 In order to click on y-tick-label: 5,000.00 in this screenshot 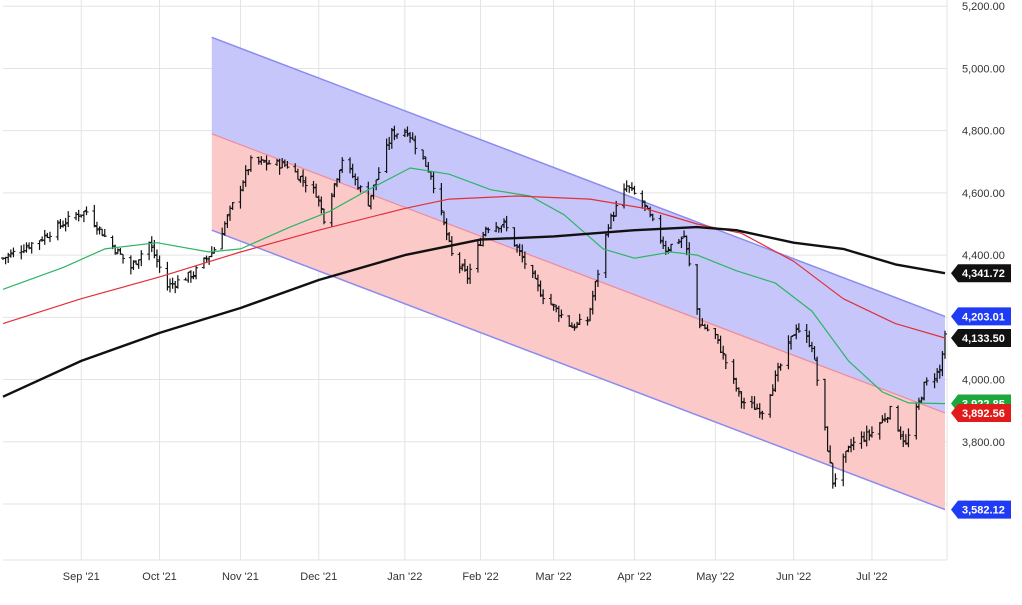, I will do `click(983, 69)`.